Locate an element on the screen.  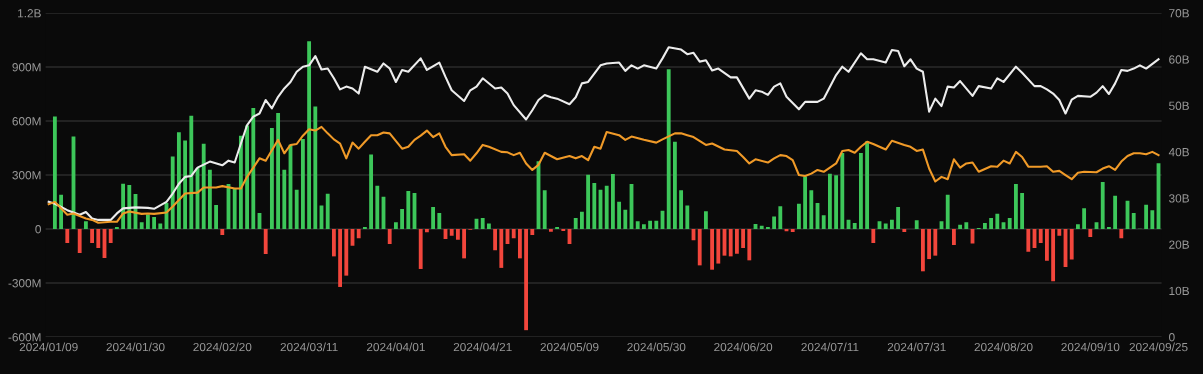
y2-tick-label: 50B is located at coordinates (1179, 105).